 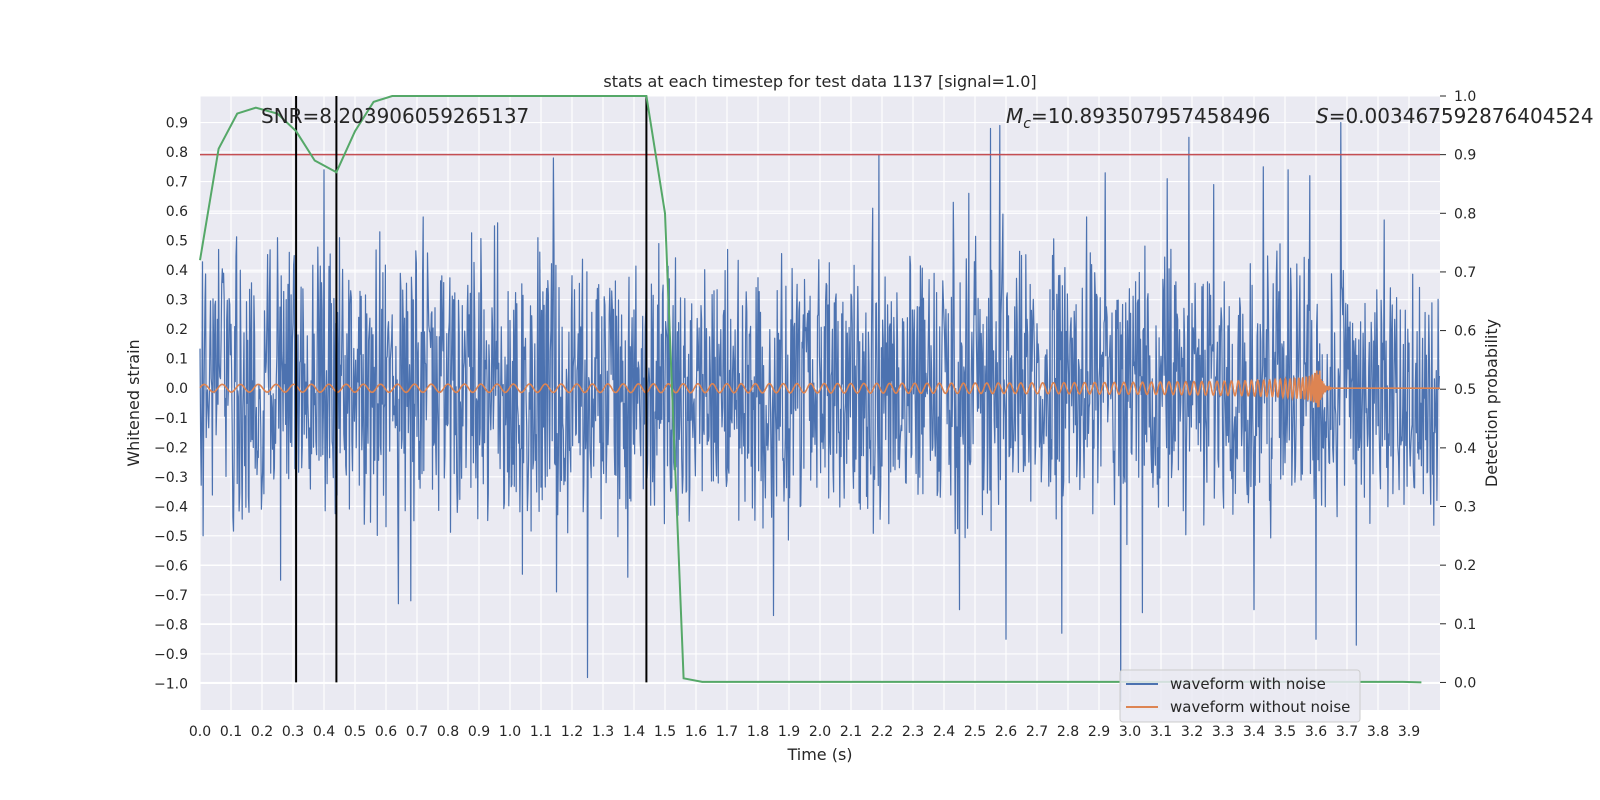 I want to click on chirp-mass-subscript: c, so click(x=1027, y=124).